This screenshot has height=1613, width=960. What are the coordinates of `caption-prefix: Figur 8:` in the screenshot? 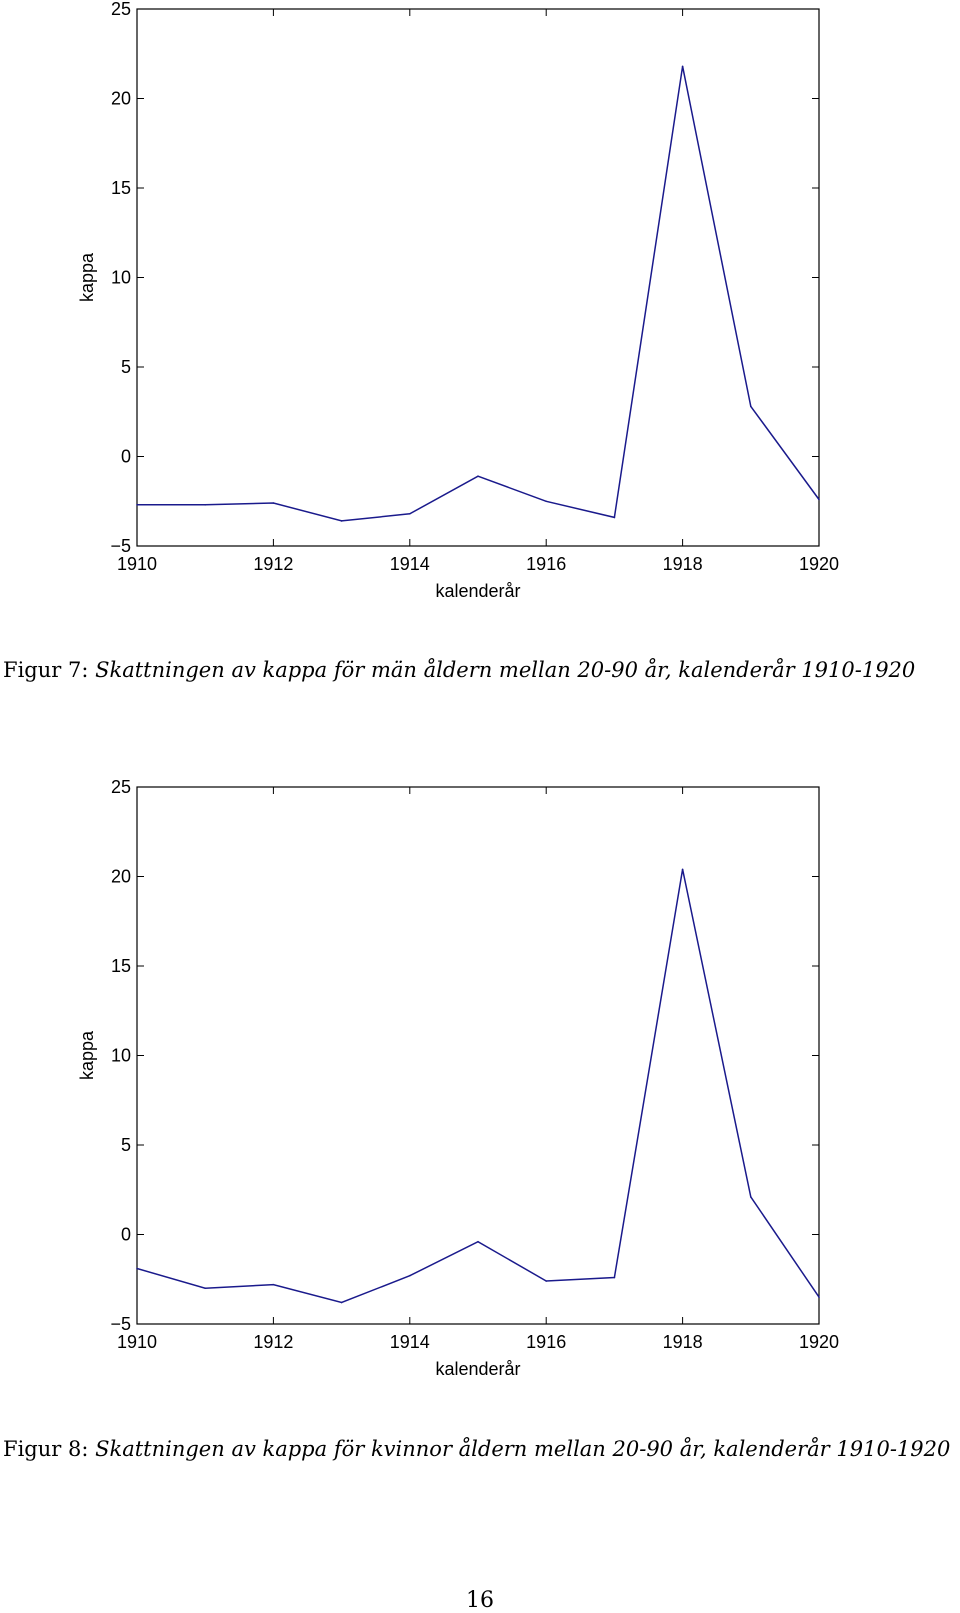 It's located at (46, 1449).